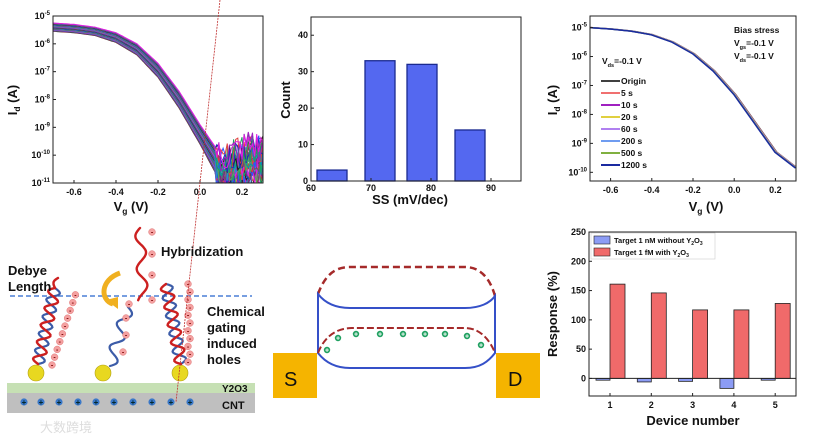 The image size is (822, 439). What do you see at coordinates (775, 405) in the screenshot?
I see `x-tick-label: 5` at bounding box center [775, 405].